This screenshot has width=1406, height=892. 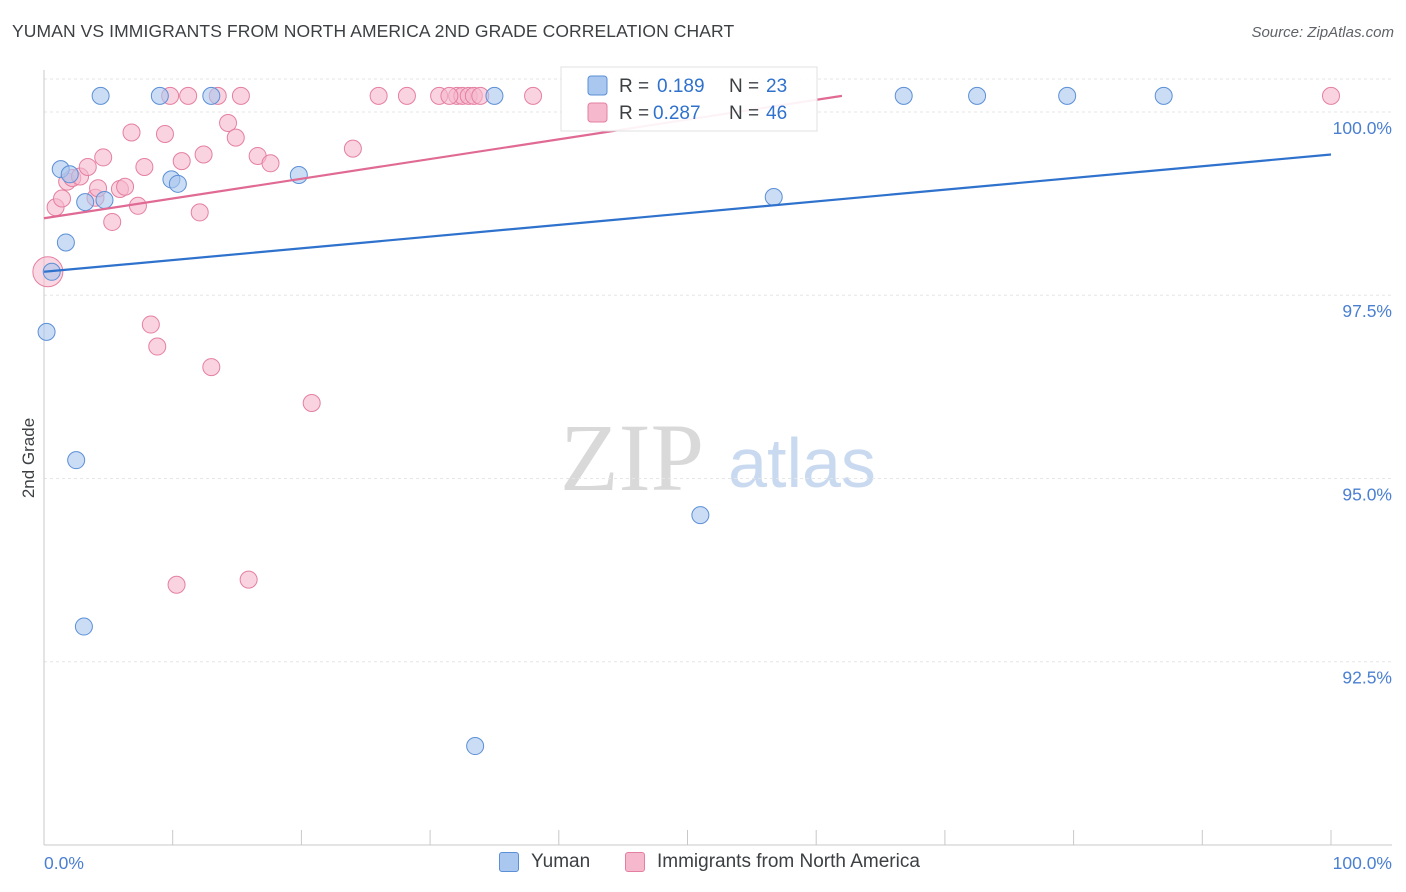 I want to click on legend-item-immigrants: Immigrants from North America, so click(x=772, y=862).